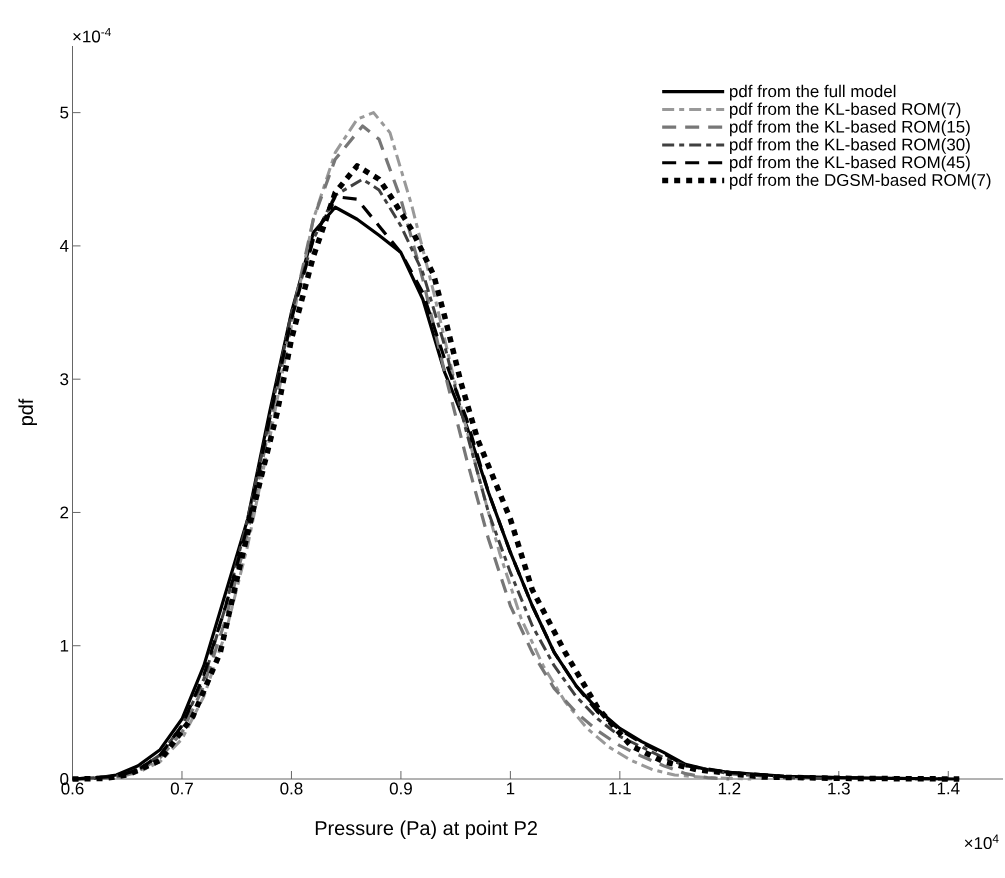 This screenshot has height=878, width=1005. Describe the element at coordinates (510, 788) in the screenshot. I see `x-tick-label: 1` at that location.